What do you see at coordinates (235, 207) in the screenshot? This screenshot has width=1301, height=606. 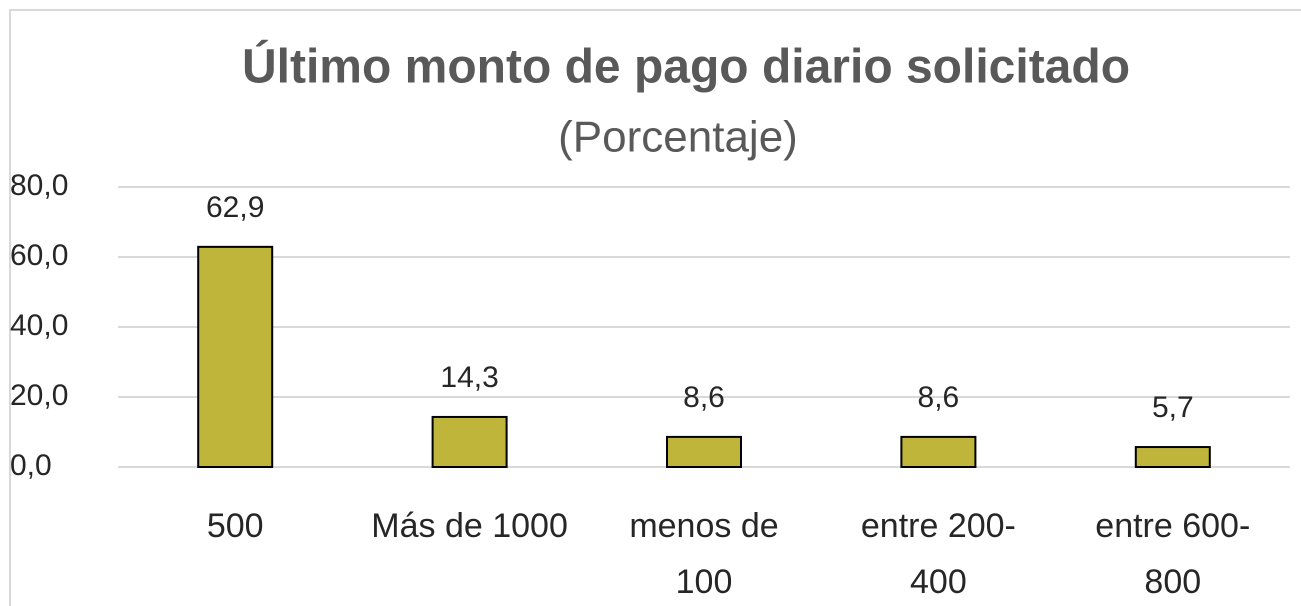 I see `value-label: 62,9` at bounding box center [235, 207].